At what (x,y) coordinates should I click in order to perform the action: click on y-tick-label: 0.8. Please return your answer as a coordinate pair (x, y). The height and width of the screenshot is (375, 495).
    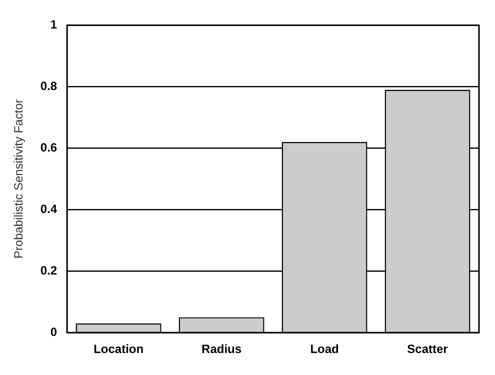
    Looking at the image, I should click on (49, 85).